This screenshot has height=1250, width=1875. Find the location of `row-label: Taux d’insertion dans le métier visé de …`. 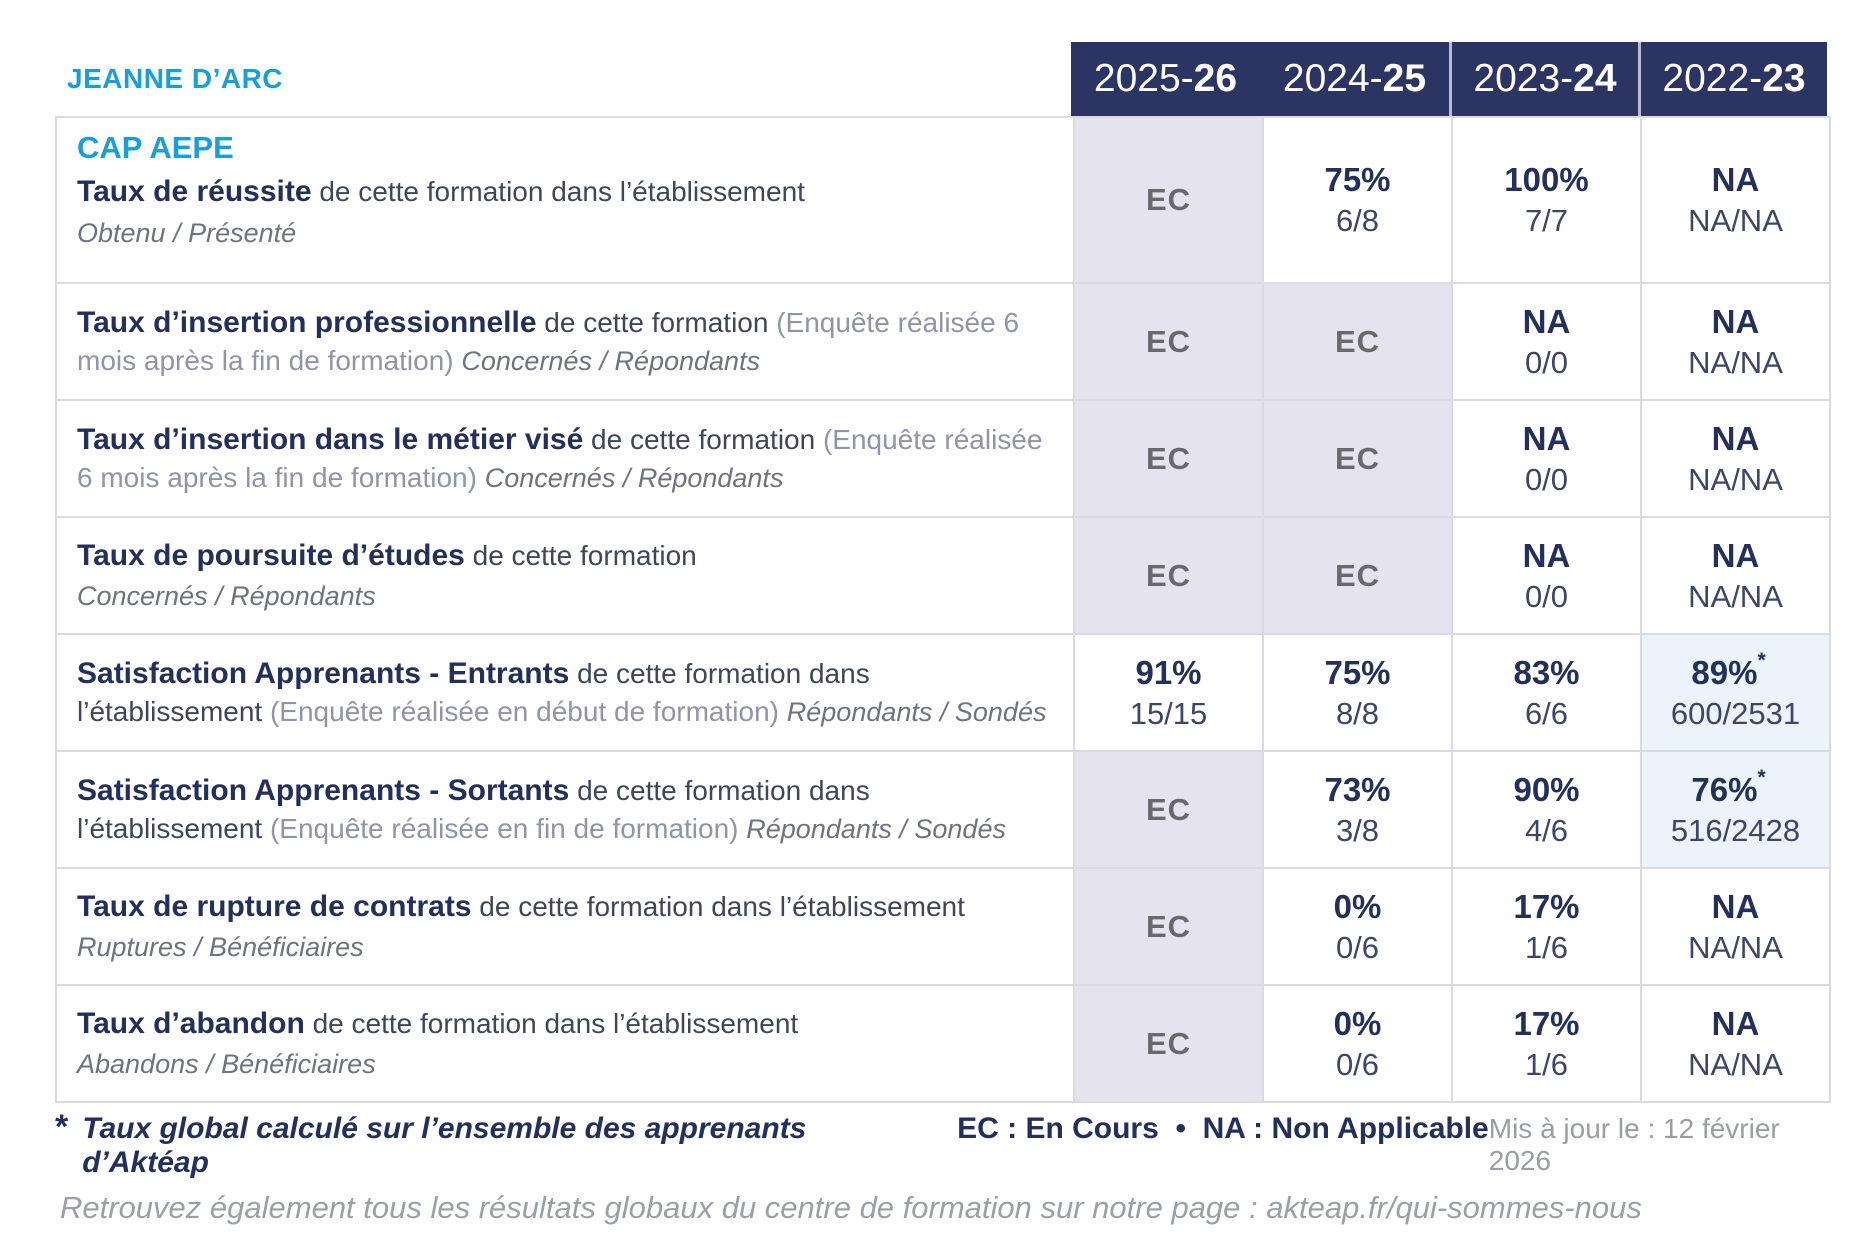

row-label: Taux d’insertion dans le métier visé de … is located at coordinates (565, 458).